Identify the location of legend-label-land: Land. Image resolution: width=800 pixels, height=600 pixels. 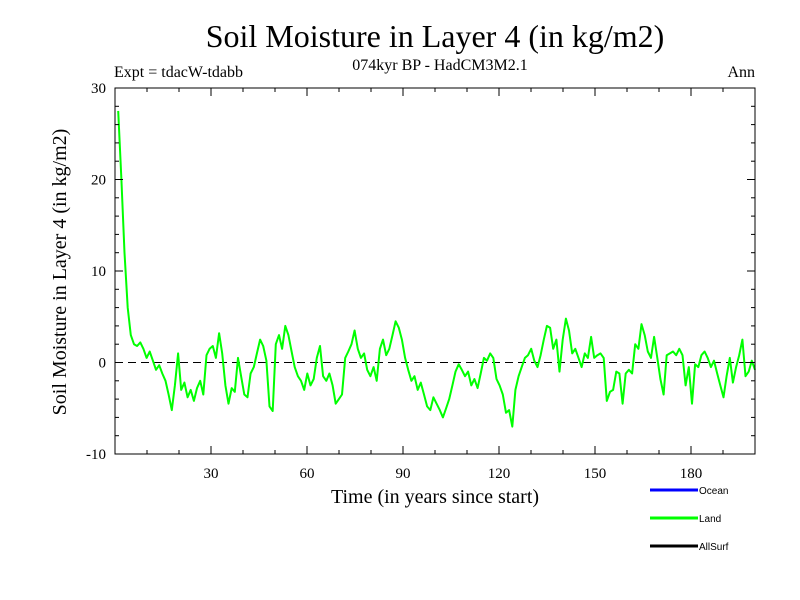
(710, 519).